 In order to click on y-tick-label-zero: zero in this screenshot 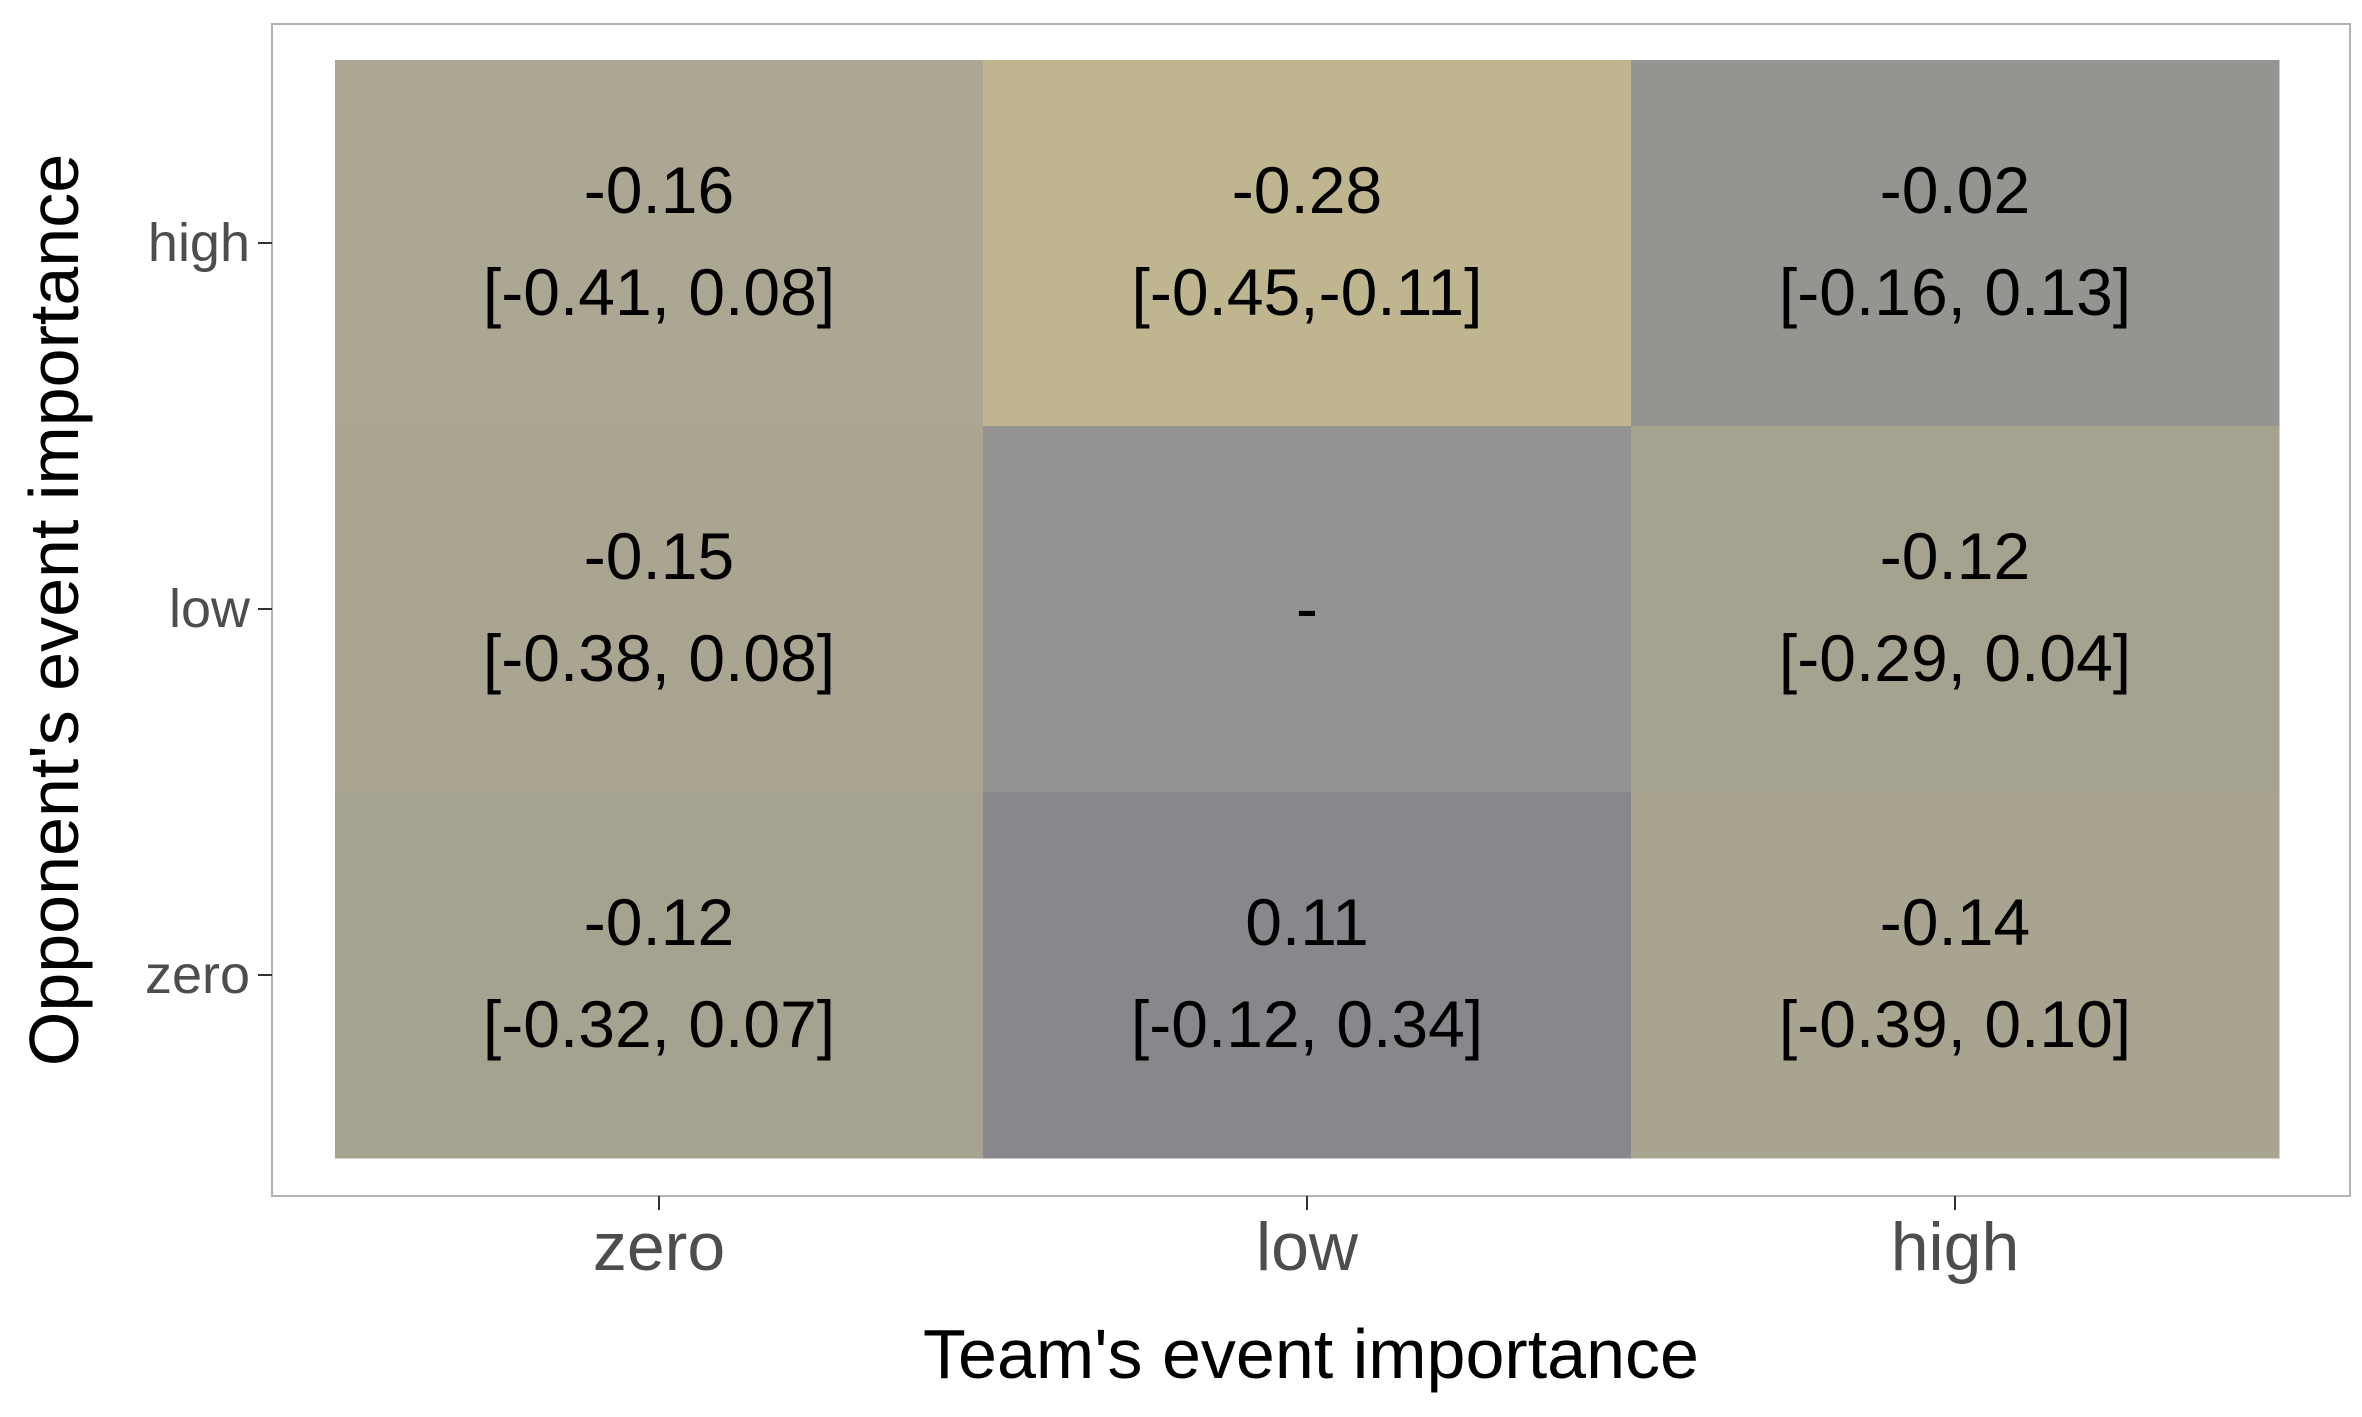, I will do `click(197, 975)`.